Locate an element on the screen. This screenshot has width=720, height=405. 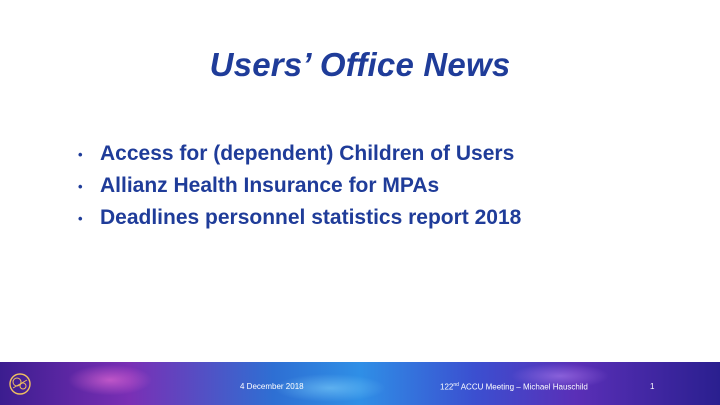
cern-logo-icon is located at coordinates (20, 384).